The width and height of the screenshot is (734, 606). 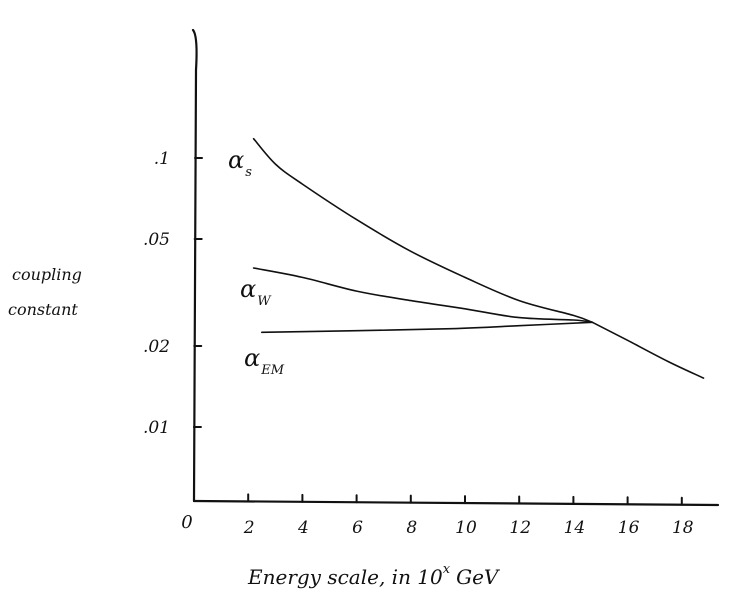 What do you see at coordinates (520, 528) in the screenshot?
I see `x-tick-label-12: 12` at bounding box center [520, 528].